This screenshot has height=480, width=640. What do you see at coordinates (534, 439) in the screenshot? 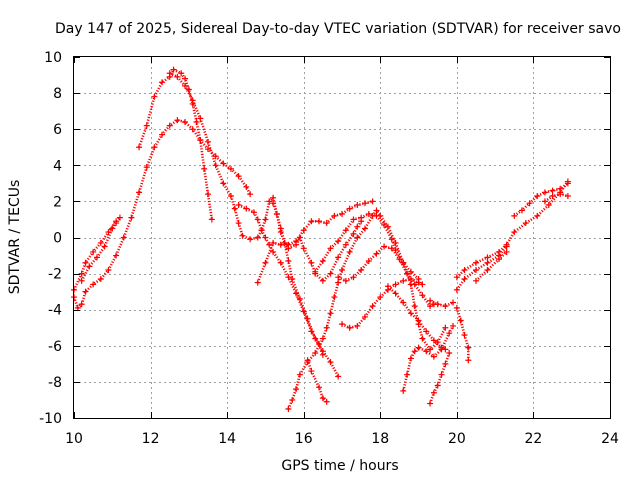
I see `x-tick-label: 22` at bounding box center [534, 439].